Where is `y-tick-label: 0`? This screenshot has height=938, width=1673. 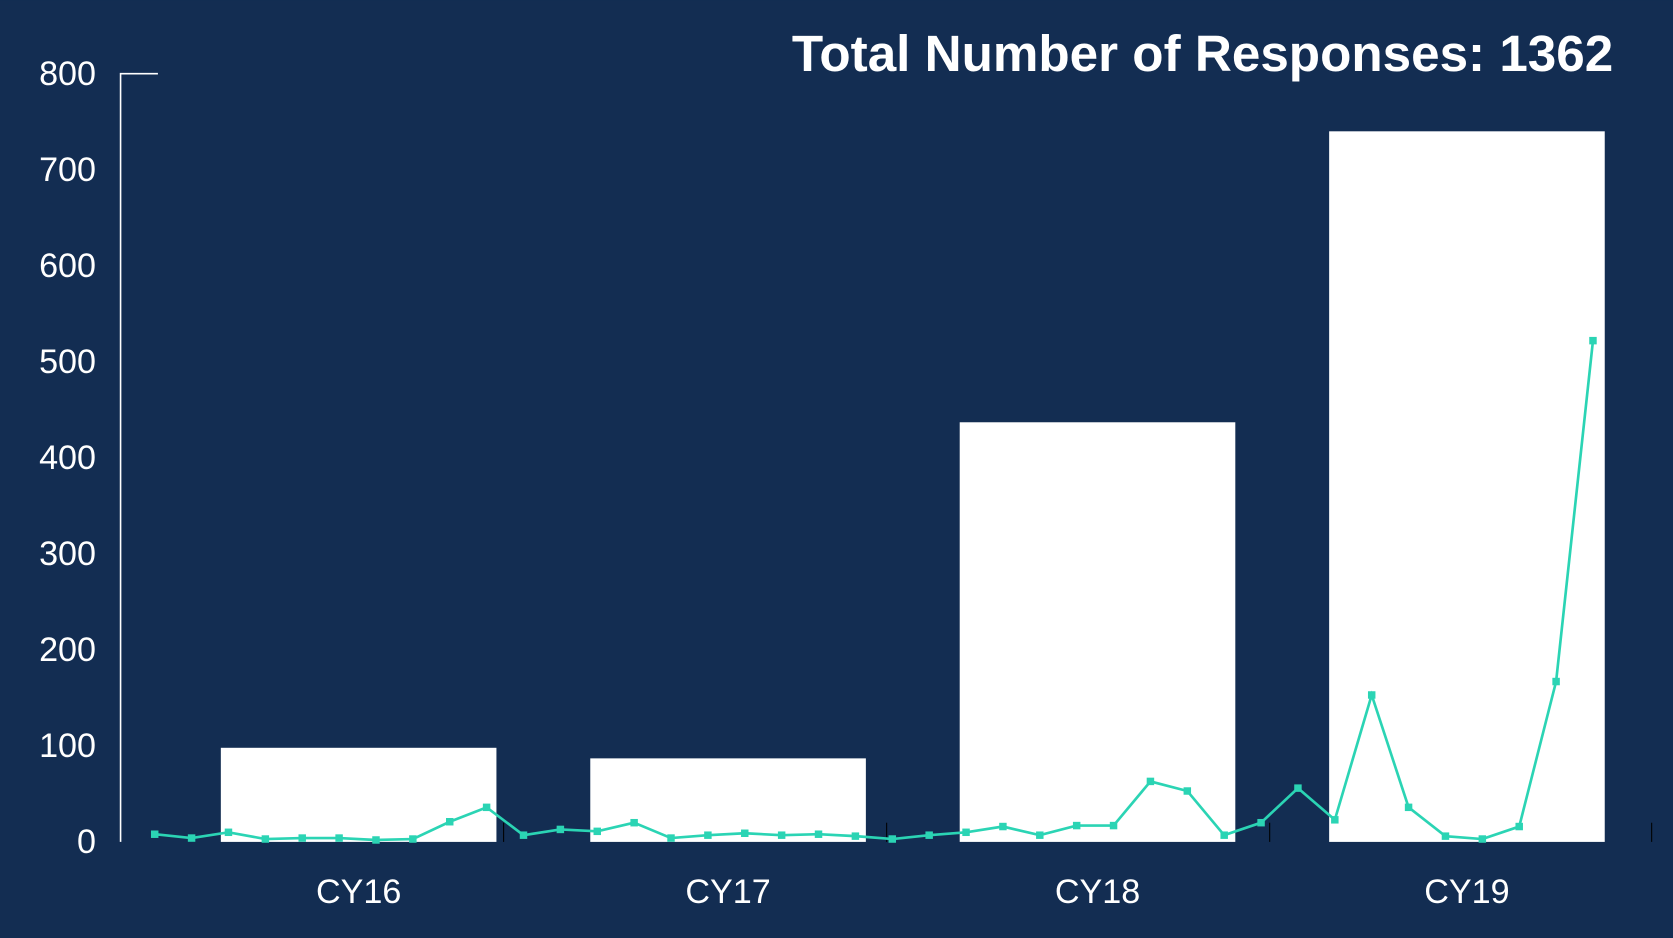
y-tick-label: 0 is located at coordinates (86, 842).